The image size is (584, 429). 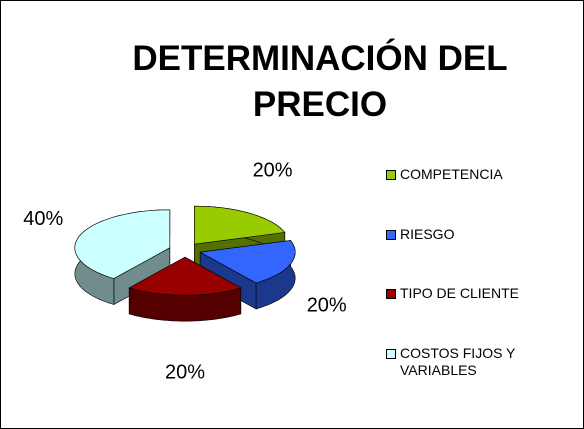 I want to click on chart-title: DETERMINACIÓN DEL PRECIO, so click(x=320, y=81).